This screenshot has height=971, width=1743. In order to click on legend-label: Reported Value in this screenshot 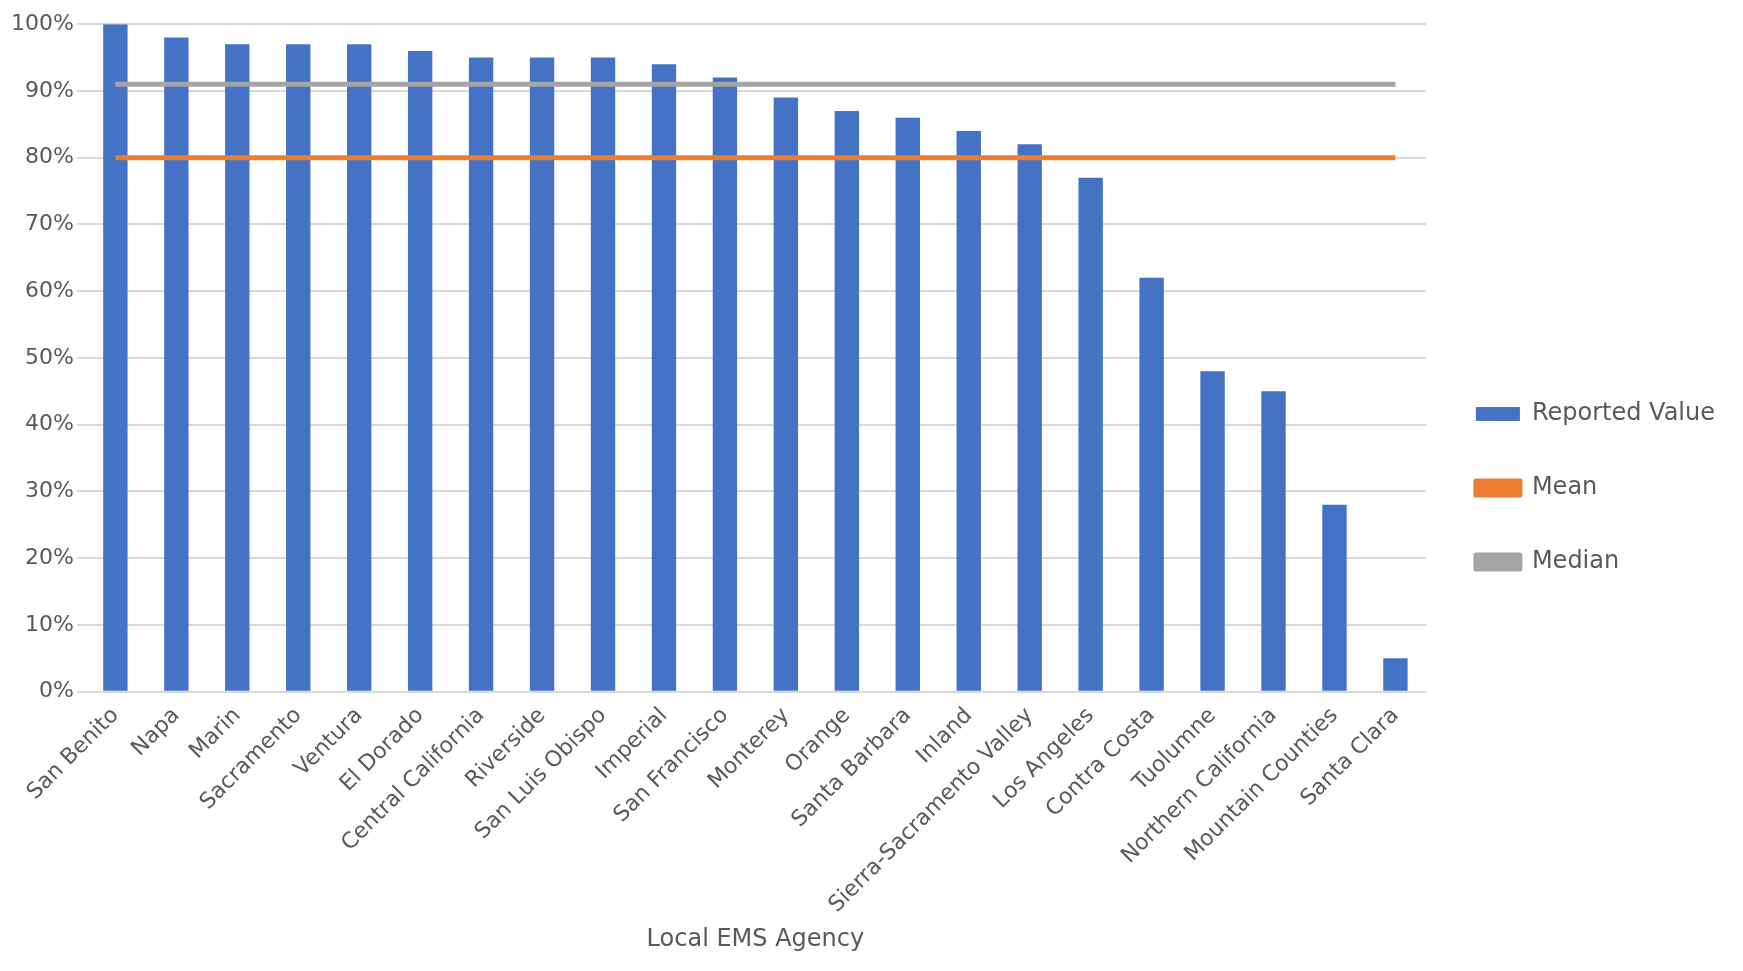, I will do `click(1623, 412)`.